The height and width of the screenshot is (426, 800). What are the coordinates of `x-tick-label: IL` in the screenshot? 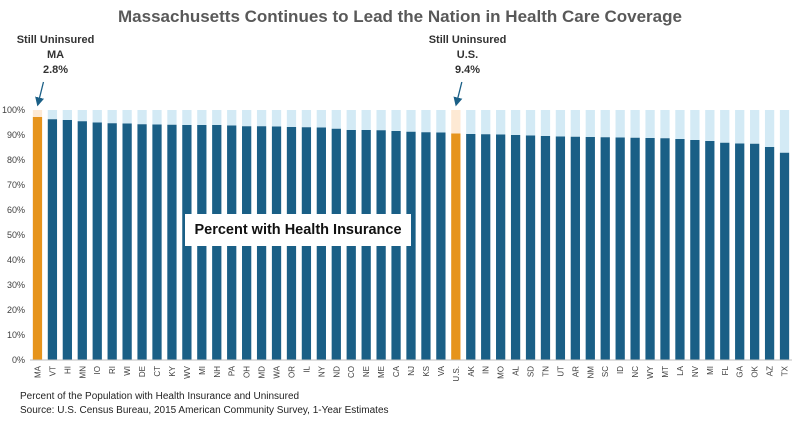 It's located at (306, 368).